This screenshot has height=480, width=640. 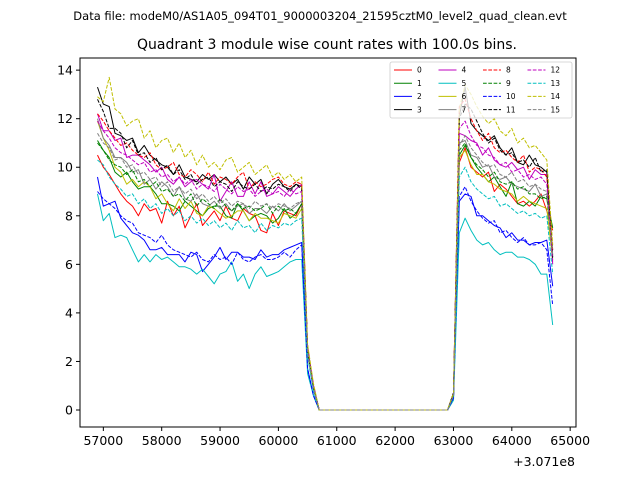 What do you see at coordinates (544, 461) in the screenshot?
I see `x-axis-offset-label: +3.071e8` at bounding box center [544, 461].